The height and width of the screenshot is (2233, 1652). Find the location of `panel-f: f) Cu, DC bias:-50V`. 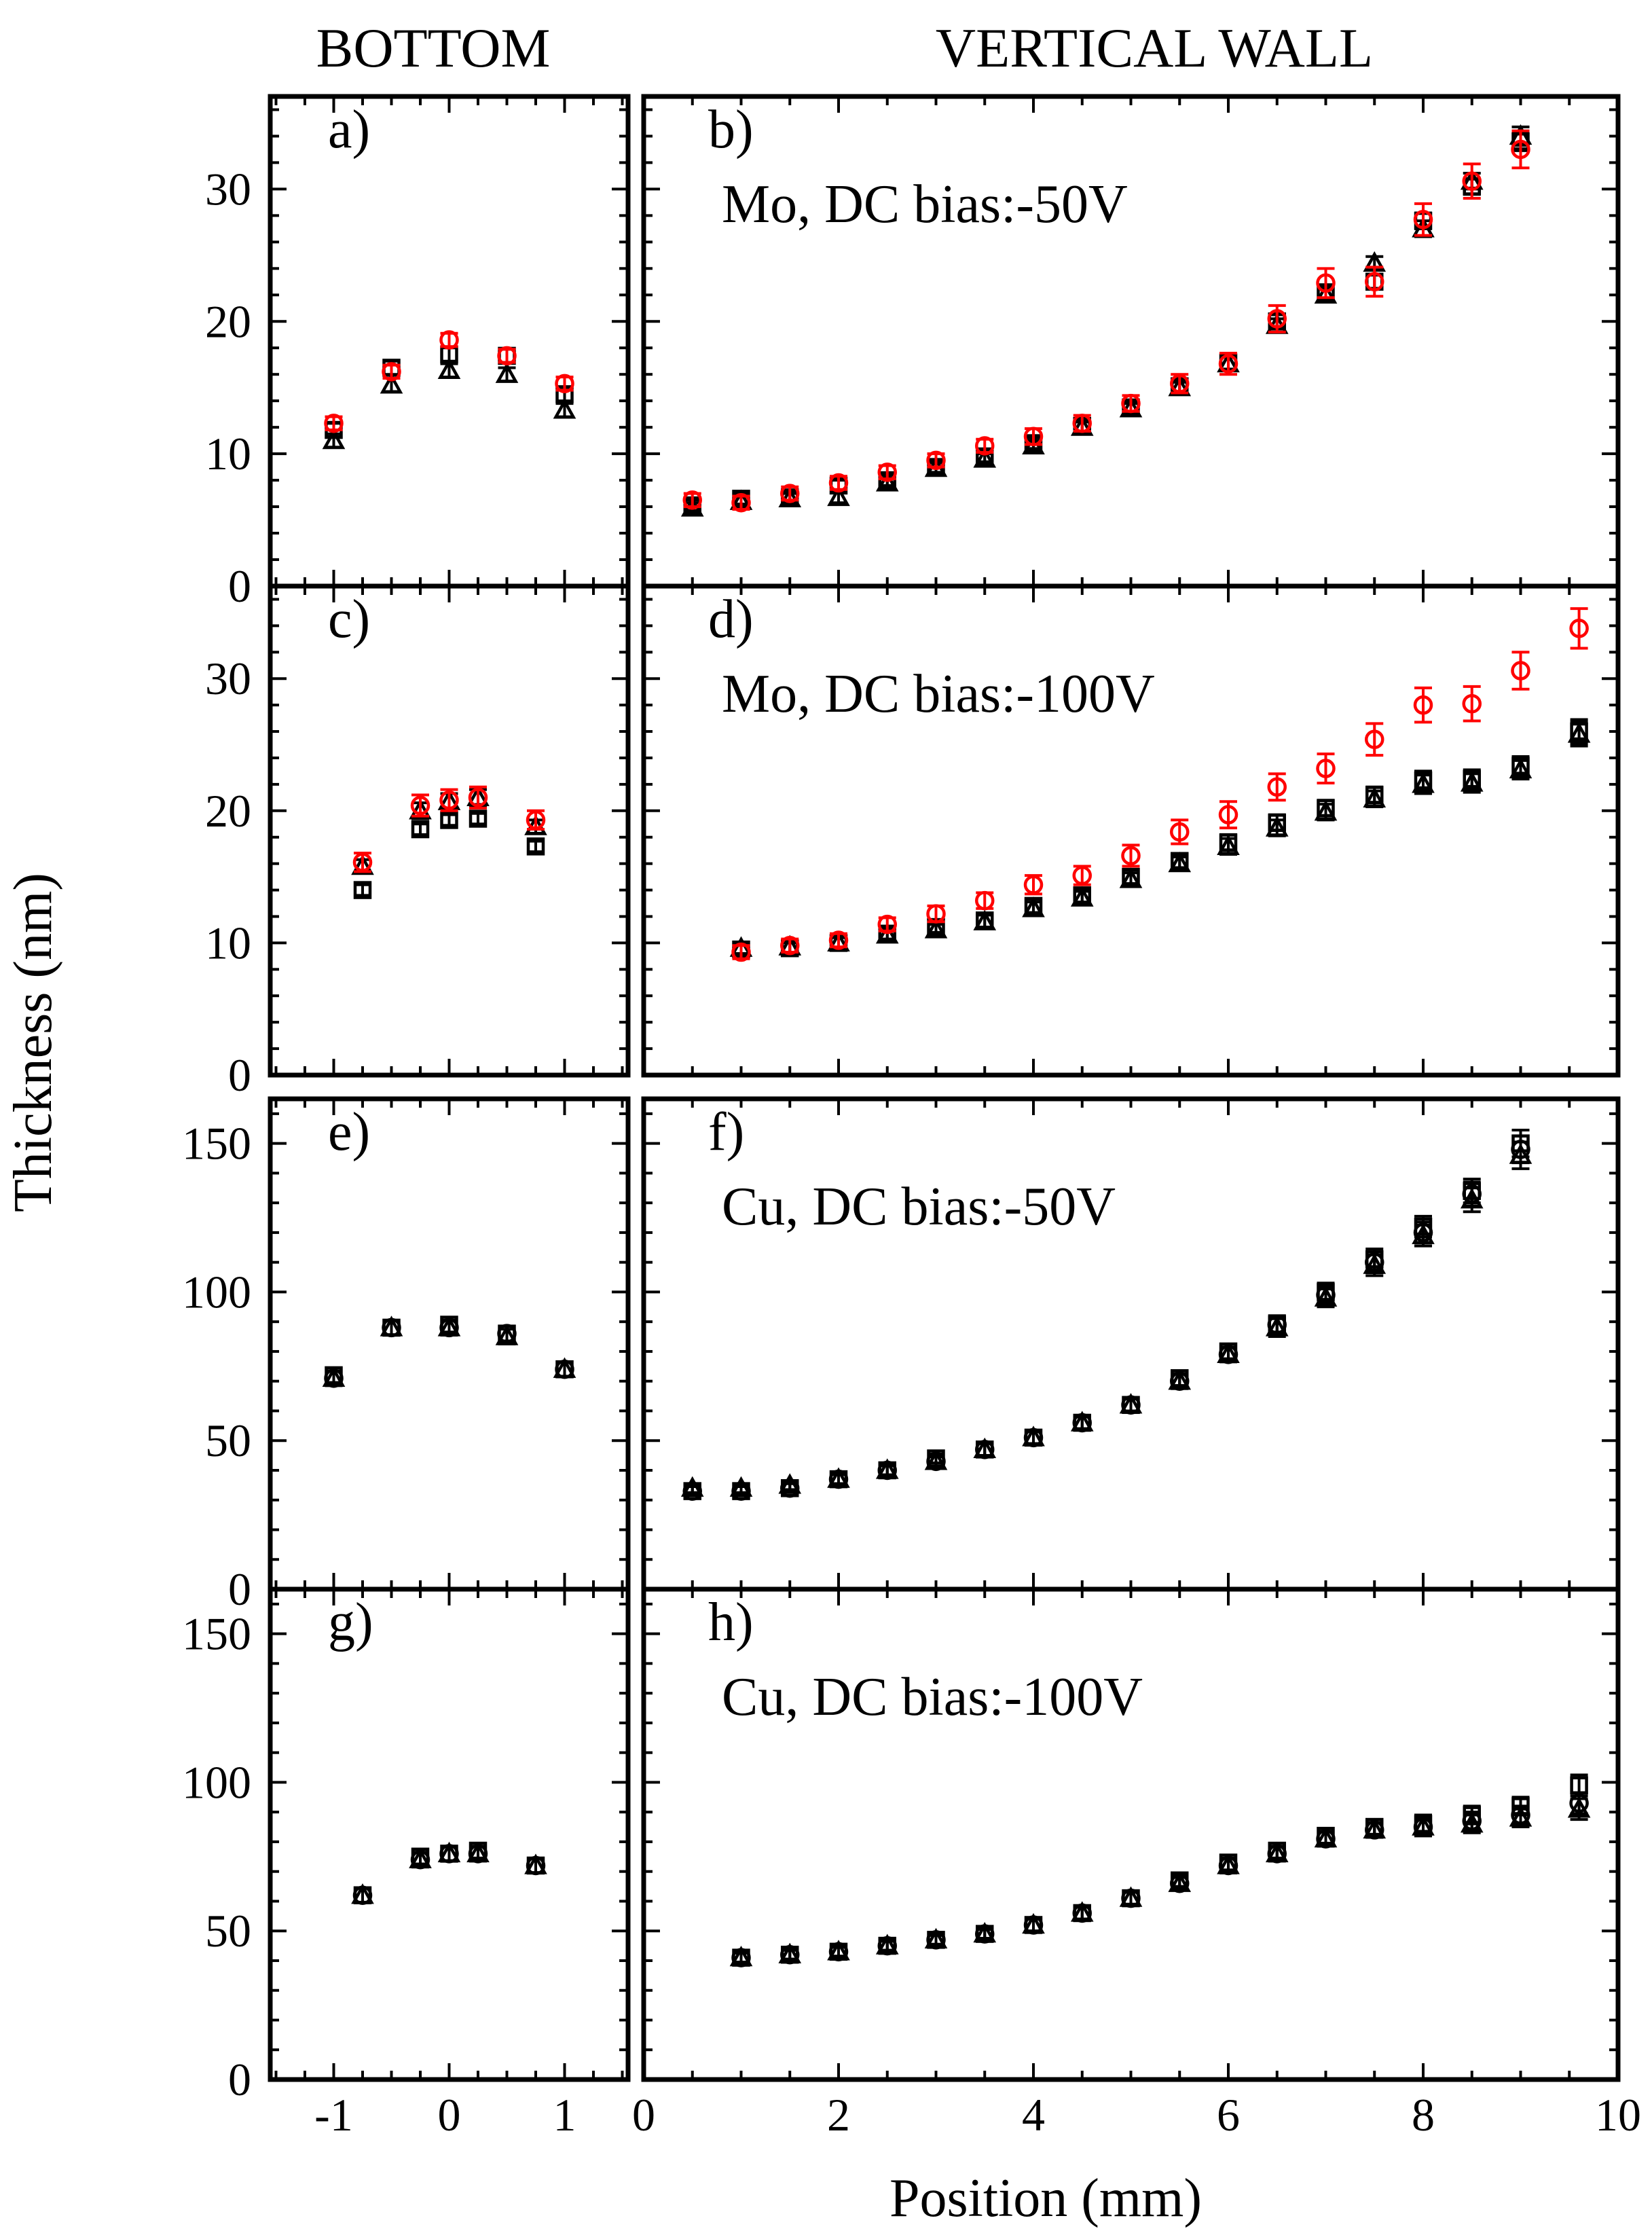

panel-f: f) Cu, DC bias:-50V is located at coordinates (1131, 1344).